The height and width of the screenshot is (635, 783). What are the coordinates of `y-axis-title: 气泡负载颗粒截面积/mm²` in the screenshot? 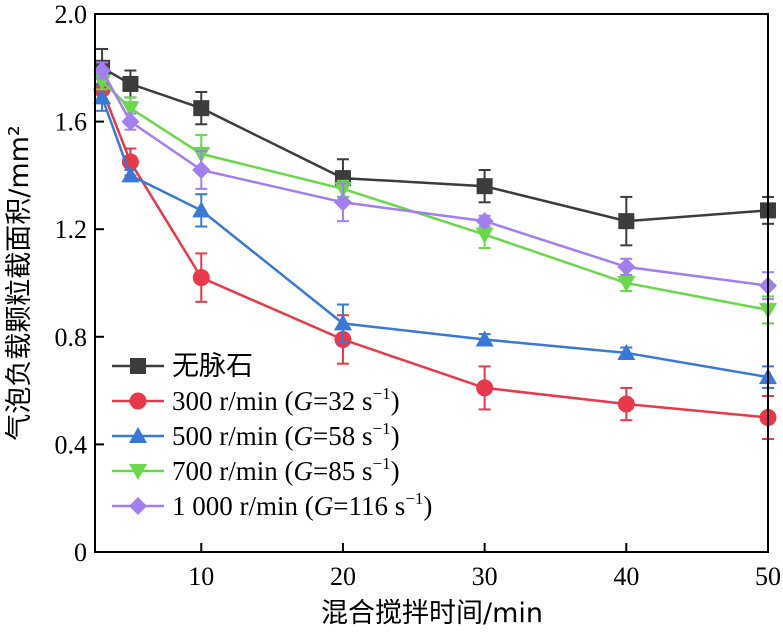 It's located at (19, 283).